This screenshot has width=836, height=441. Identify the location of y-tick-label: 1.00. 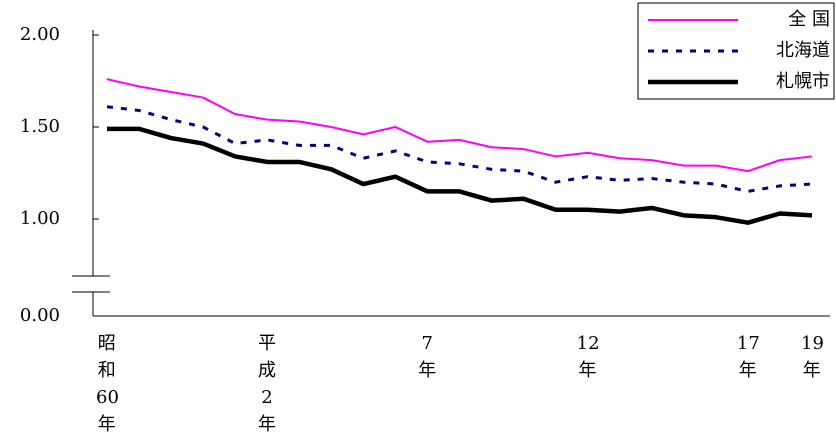
(40, 218).